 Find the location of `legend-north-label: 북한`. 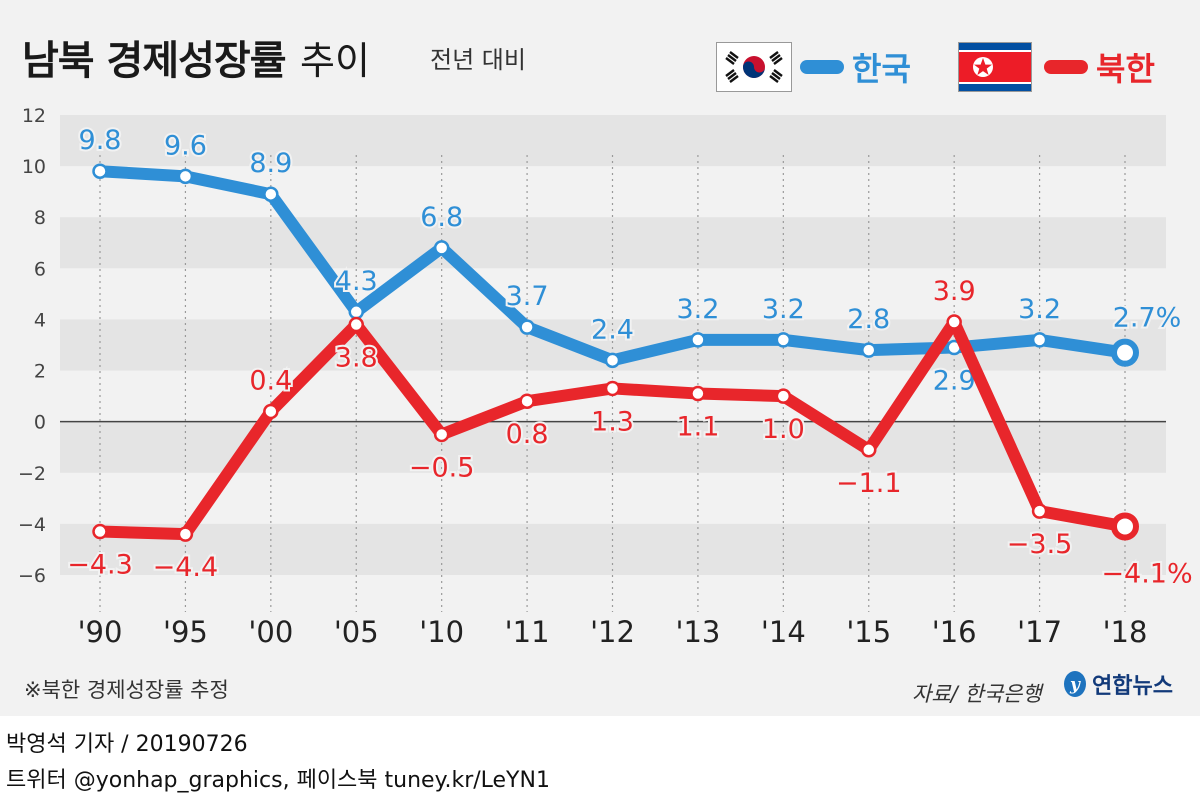

legend-north-label: 북한 is located at coordinates (1125, 69).